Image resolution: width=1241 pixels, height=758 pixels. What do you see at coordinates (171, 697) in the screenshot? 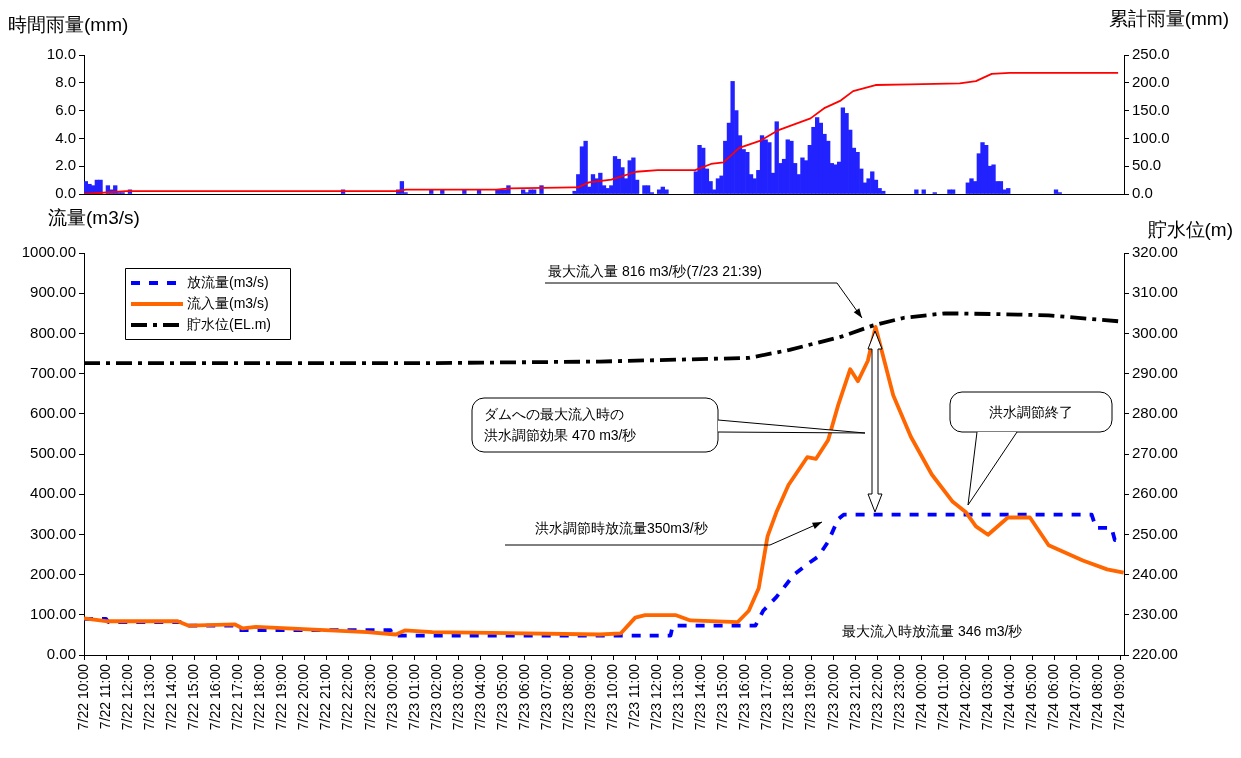
I see `x-tick-label: 7/22 14:00` at bounding box center [171, 697].